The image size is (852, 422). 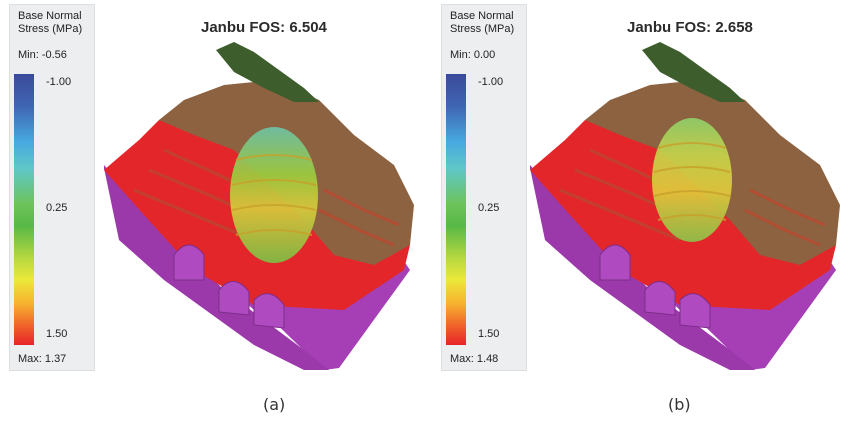 I want to click on legend-max-label: Max: 1.37, so click(x=42, y=359).